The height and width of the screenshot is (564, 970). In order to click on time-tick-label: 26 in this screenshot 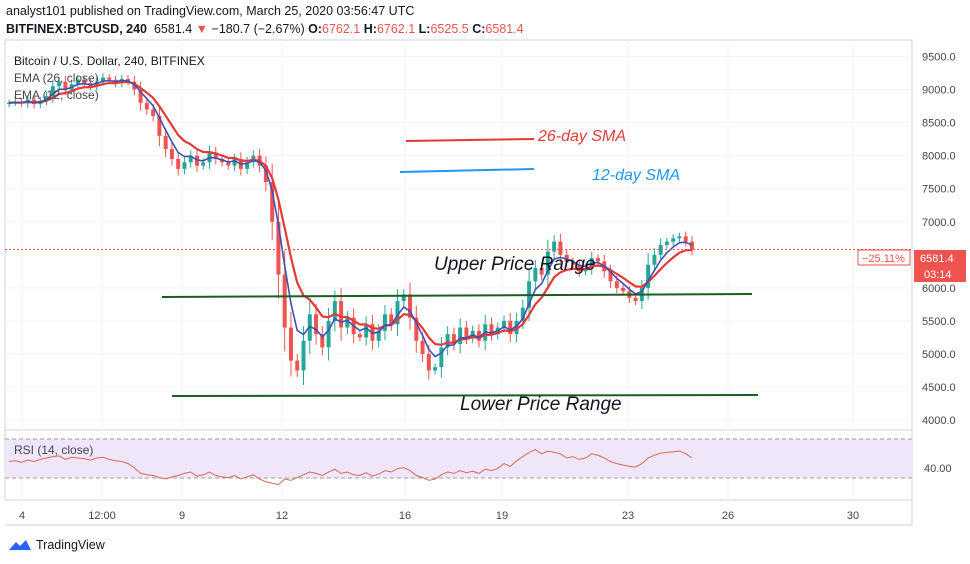, I will do `click(728, 516)`.